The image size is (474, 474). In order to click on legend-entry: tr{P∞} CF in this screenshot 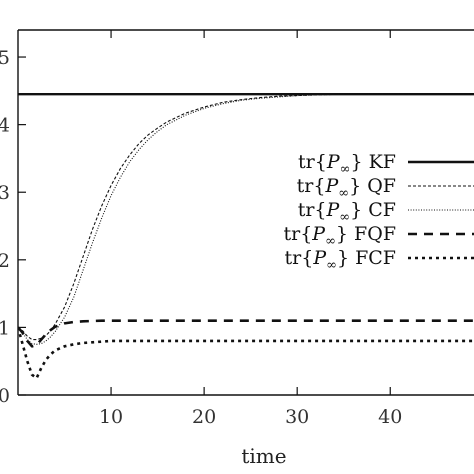, I will do `click(386, 212)`.